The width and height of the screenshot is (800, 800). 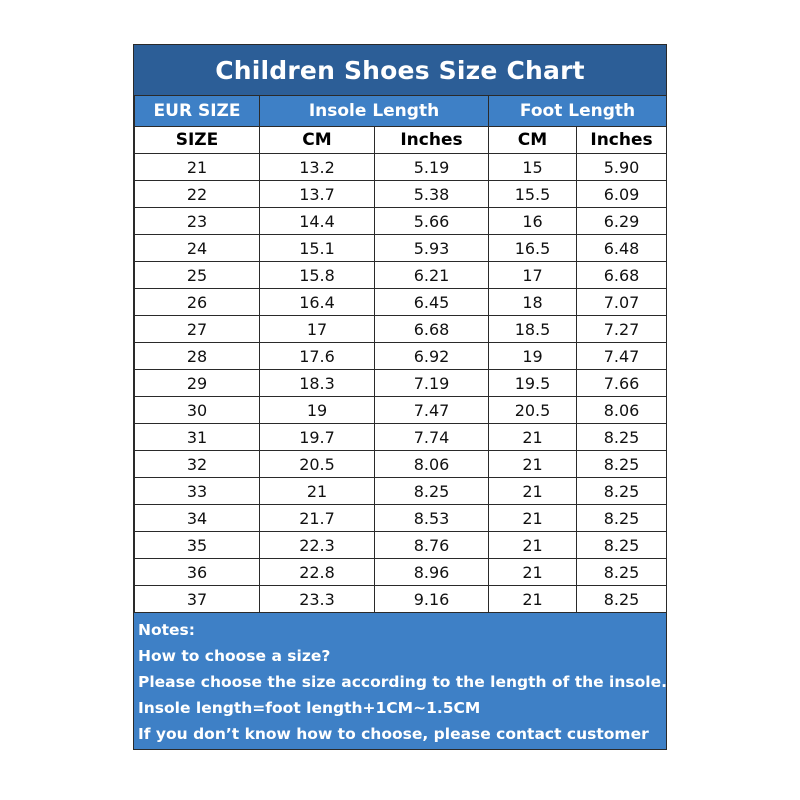 What do you see at coordinates (197, 329) in the screenshot?
I see `eur-size-cell: 27` at bounding box center [197, 329].